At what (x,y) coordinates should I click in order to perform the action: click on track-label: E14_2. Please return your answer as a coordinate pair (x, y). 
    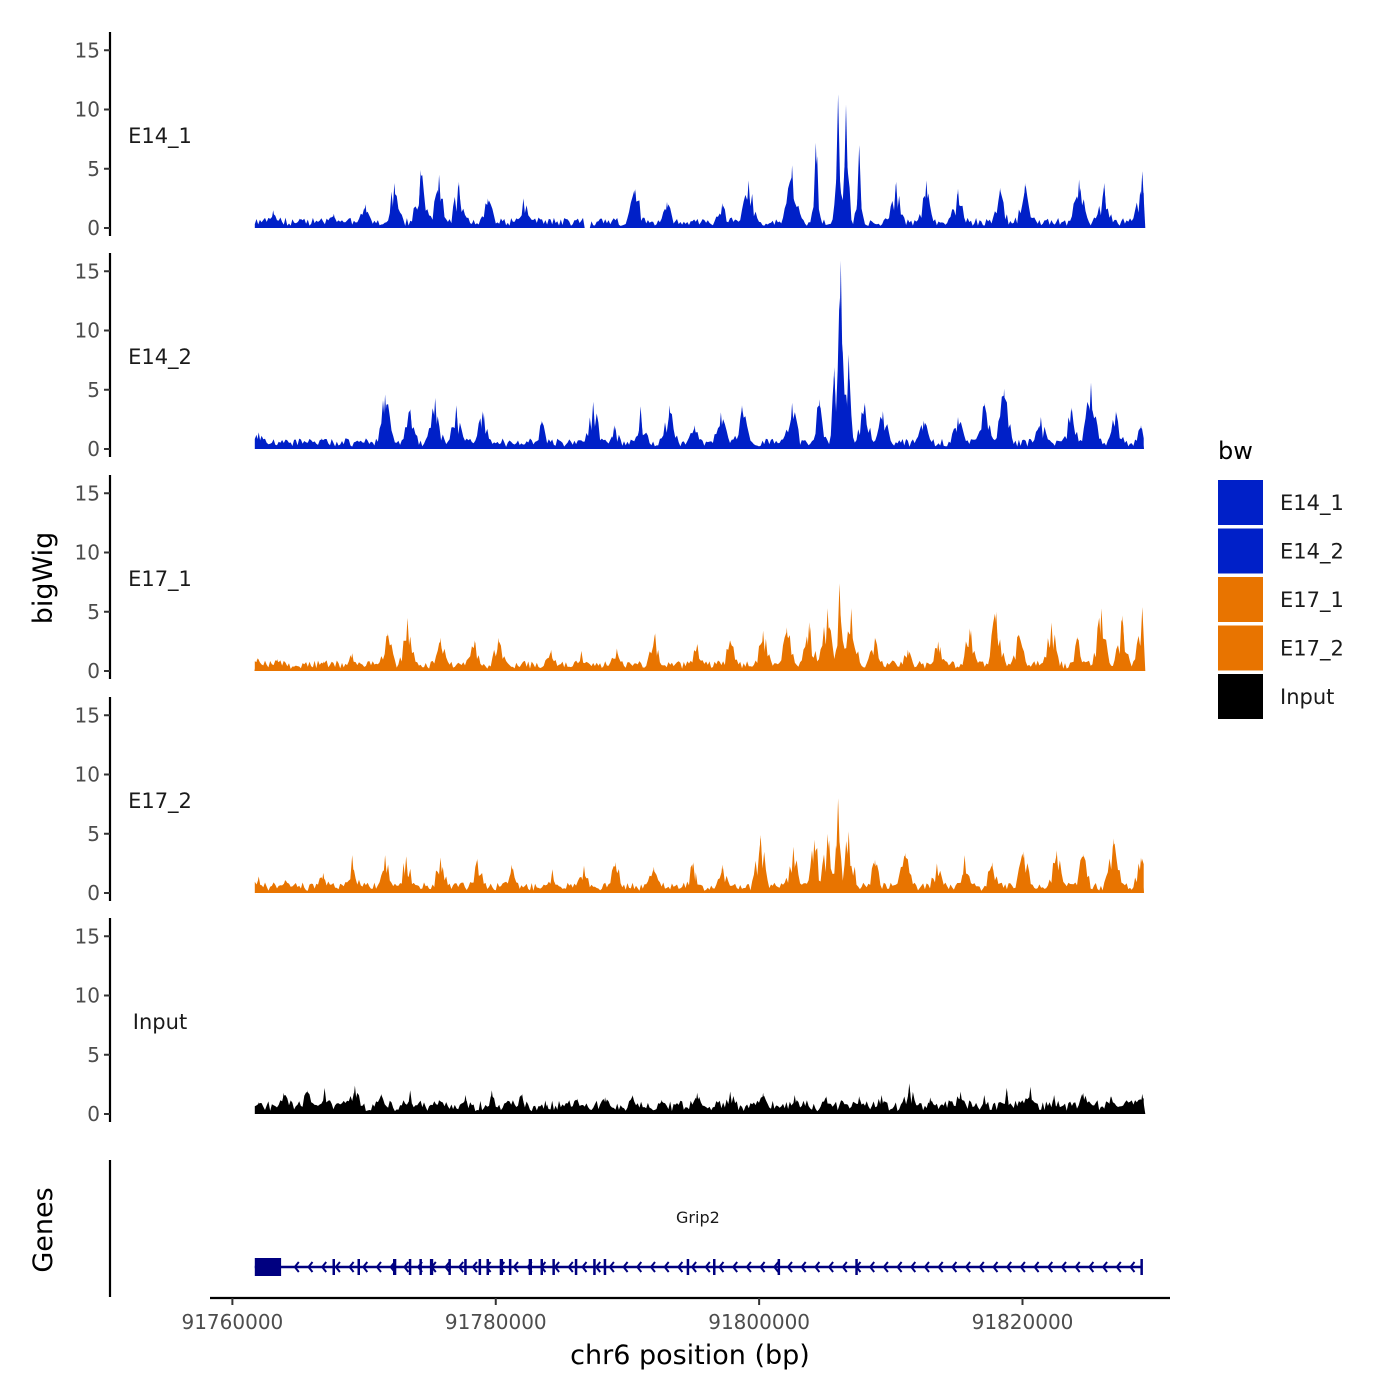
    Looking at the image, I should click on (160, 357).